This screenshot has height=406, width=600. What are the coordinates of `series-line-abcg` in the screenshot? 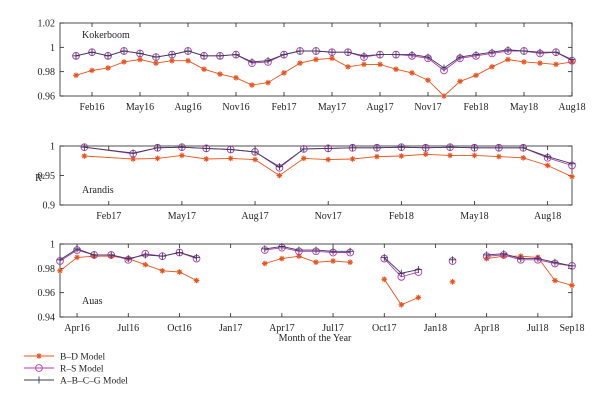 It's located at (328, 157).